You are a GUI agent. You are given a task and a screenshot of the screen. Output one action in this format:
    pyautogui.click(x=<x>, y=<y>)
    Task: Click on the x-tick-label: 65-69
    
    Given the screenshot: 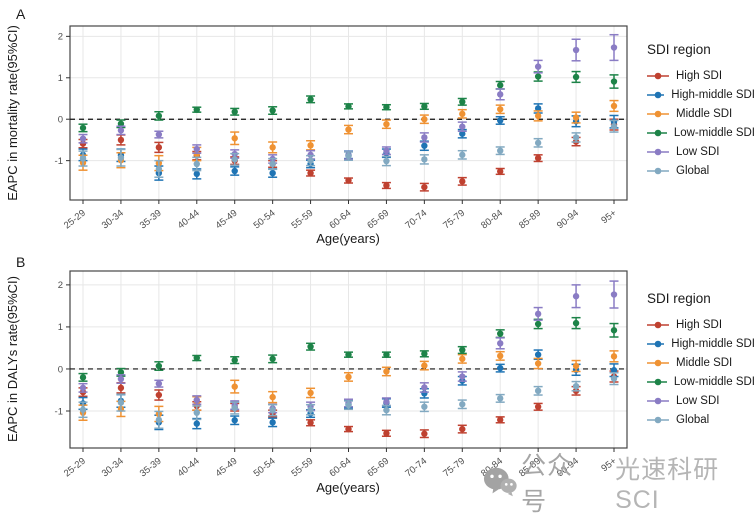 What is the action you would take?
    pyautogui.click(x=378, y=468)
    